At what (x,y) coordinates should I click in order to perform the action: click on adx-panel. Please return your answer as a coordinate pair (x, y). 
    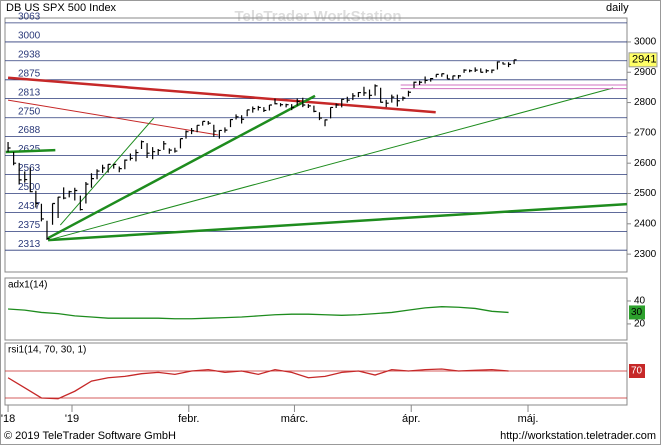
    Looking at the image, I should click on (316, 309).